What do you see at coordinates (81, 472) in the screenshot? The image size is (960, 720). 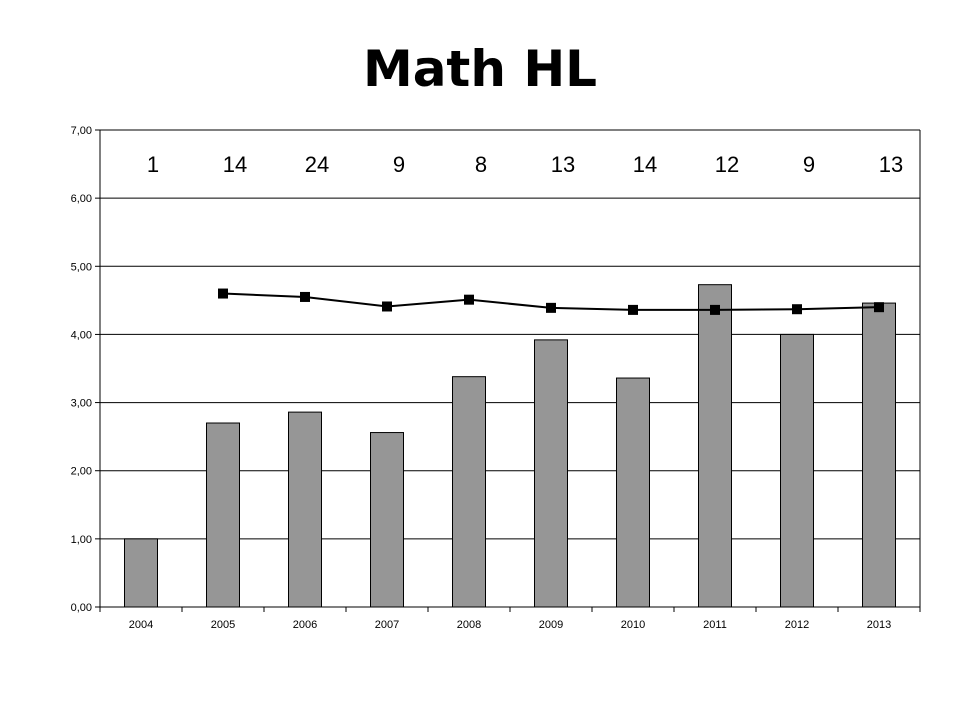 I see `y-tick-label: 2,00` at bounding box center [81, 472].